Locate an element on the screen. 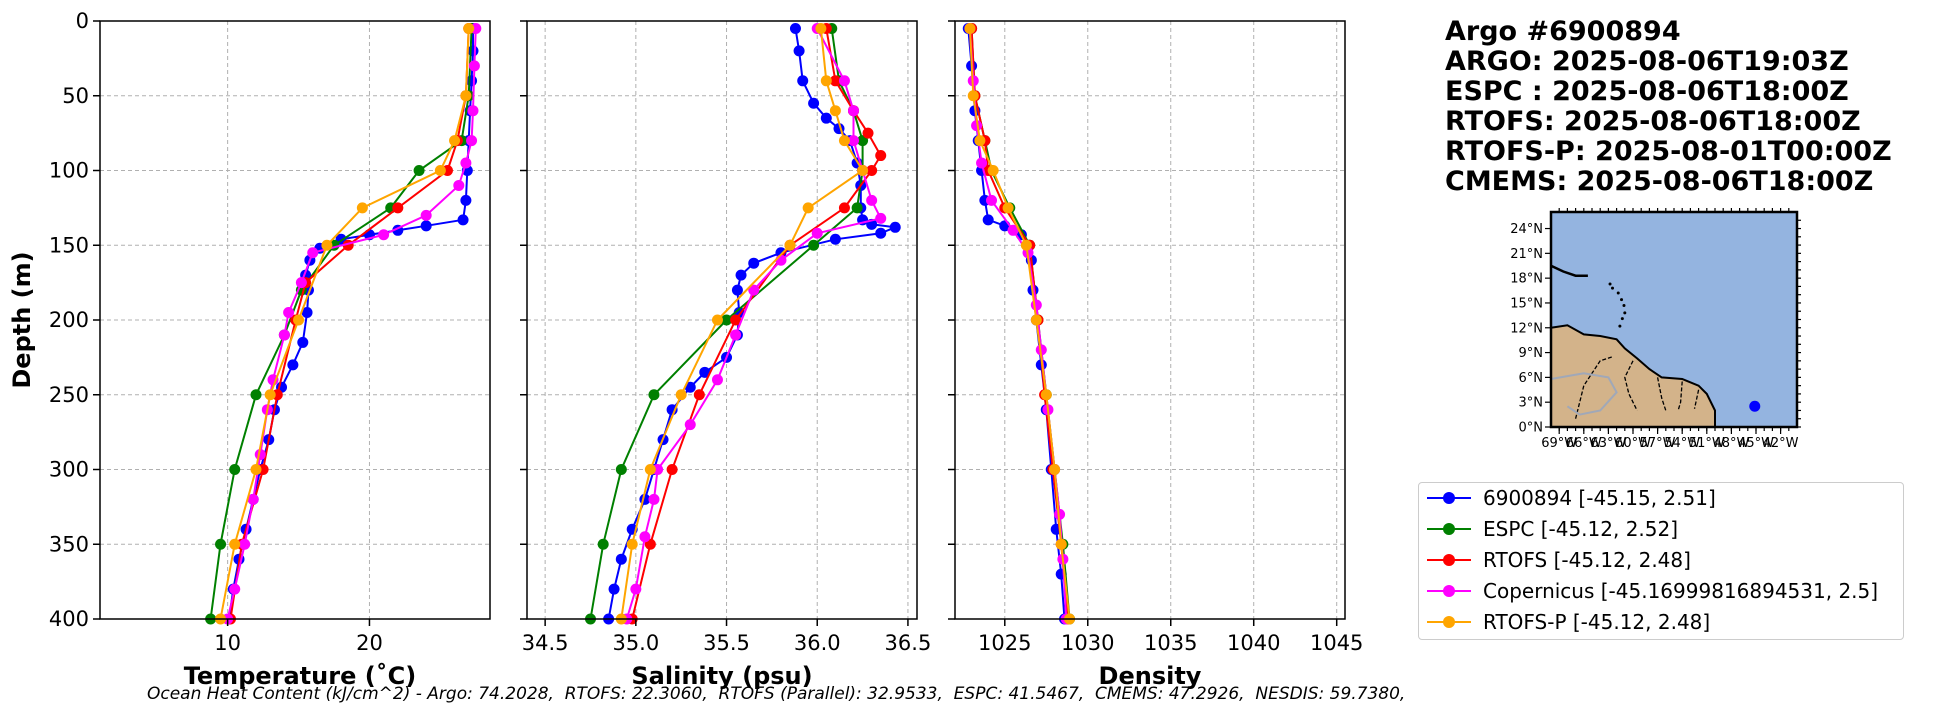 The width and height of the screenshot is (1949, 712). x-tick-label: 36.5 is located at coordinates (908, 643).